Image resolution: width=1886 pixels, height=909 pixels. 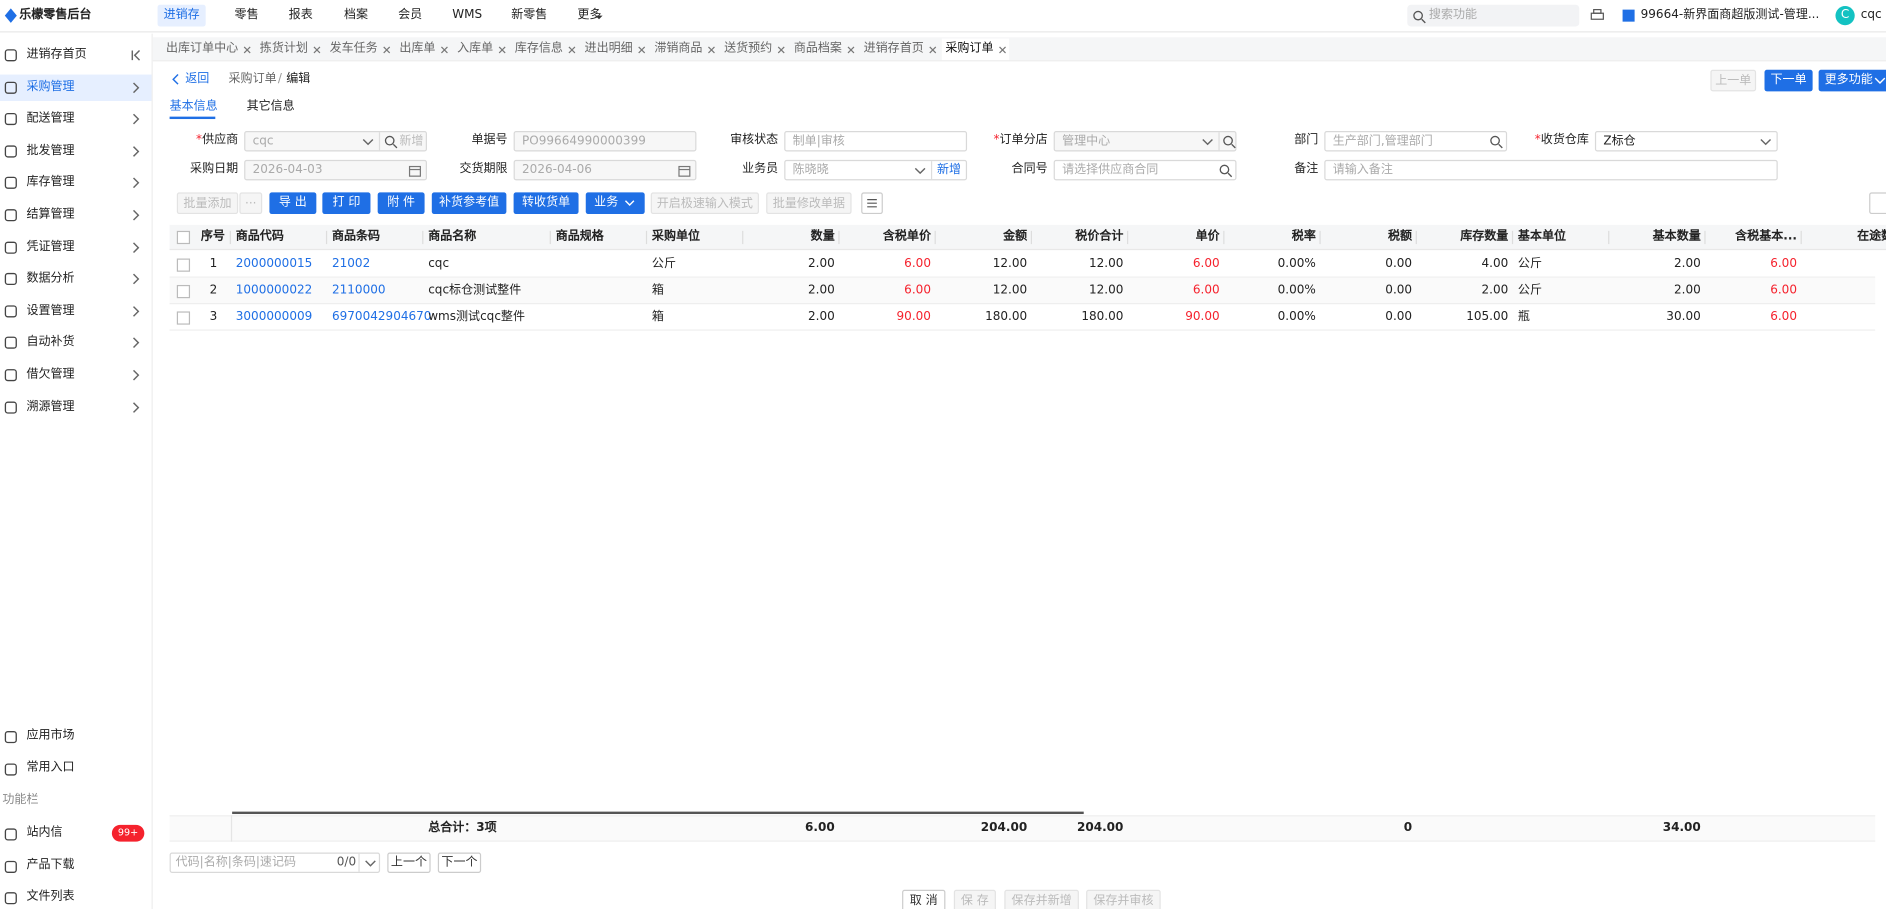 What do you see at coordinates (974, 899) in the screenshot?
I see `action-button: 保 存` at bounding box center [974, 899].